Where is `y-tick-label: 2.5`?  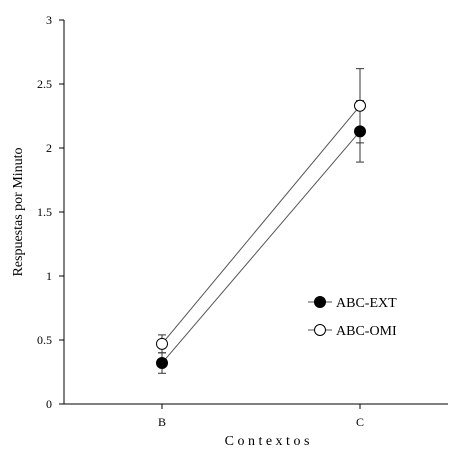 y-tick-label: 2.5 is located at coordinates (44, 84).